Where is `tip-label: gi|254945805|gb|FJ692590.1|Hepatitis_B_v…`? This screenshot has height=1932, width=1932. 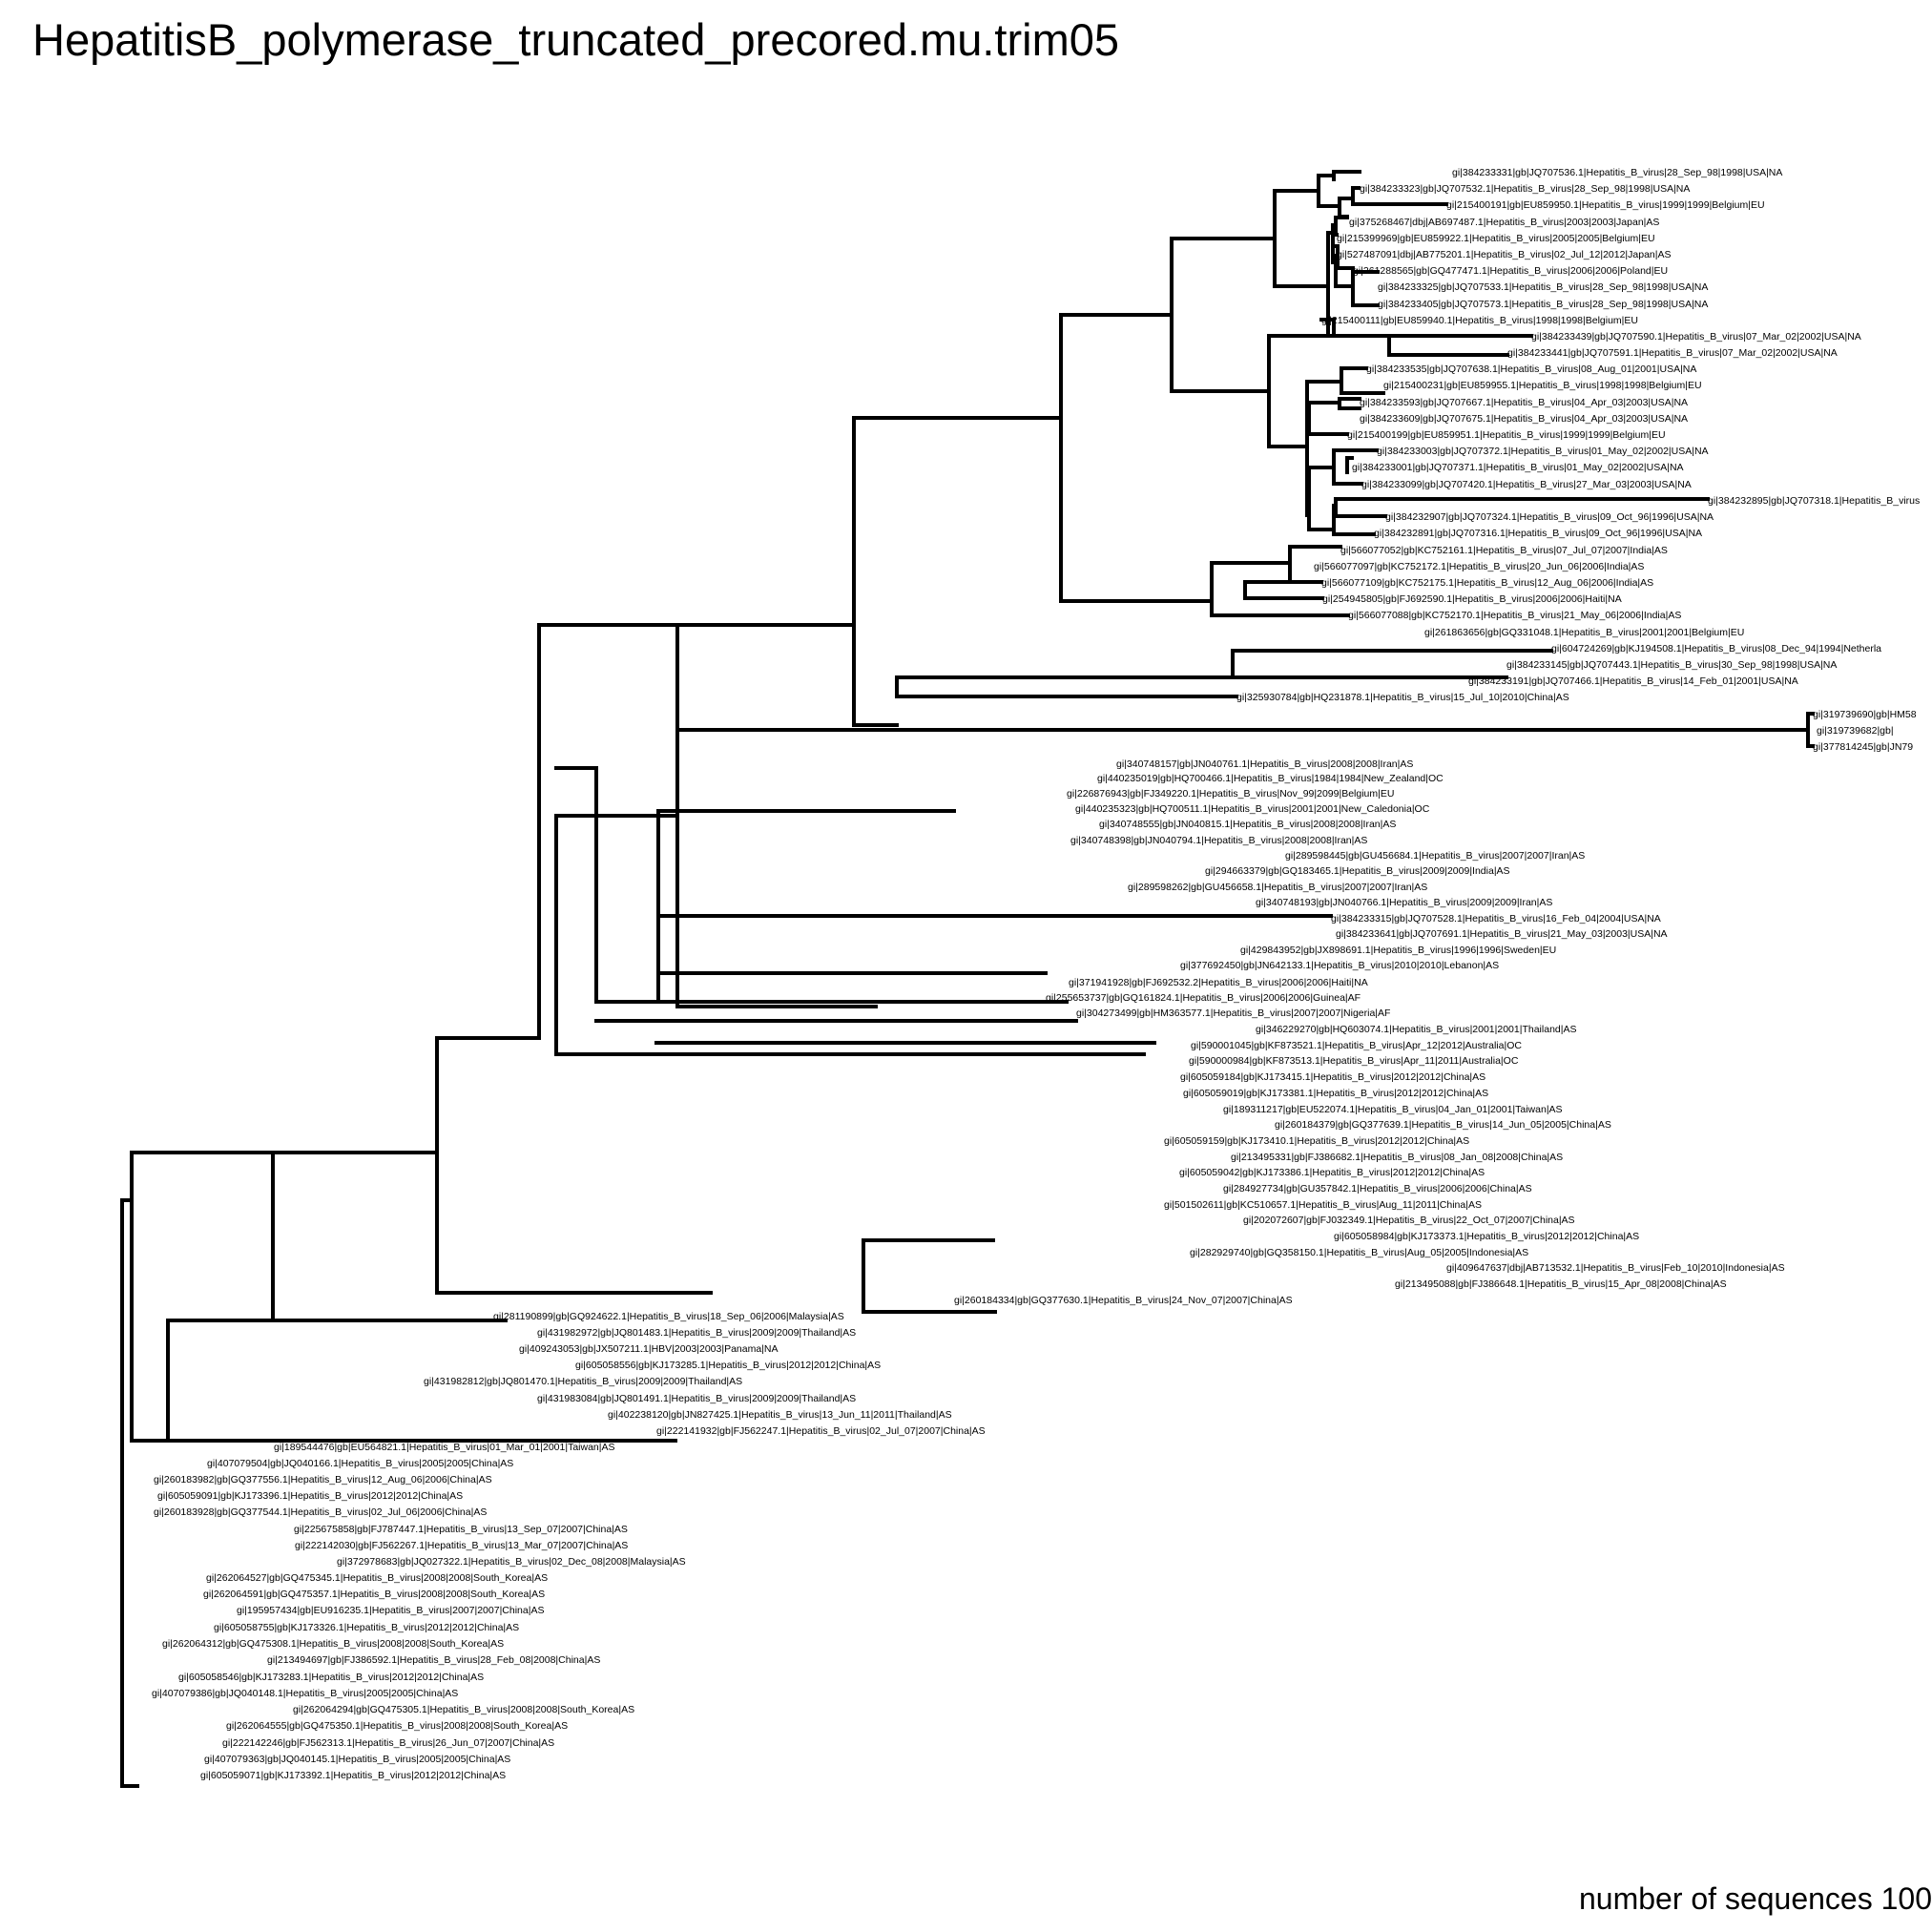 tip-label: gi|254945805|gb|FJ692590.1|Hepatitis_B_v… is located at coordinates (1472, 599).